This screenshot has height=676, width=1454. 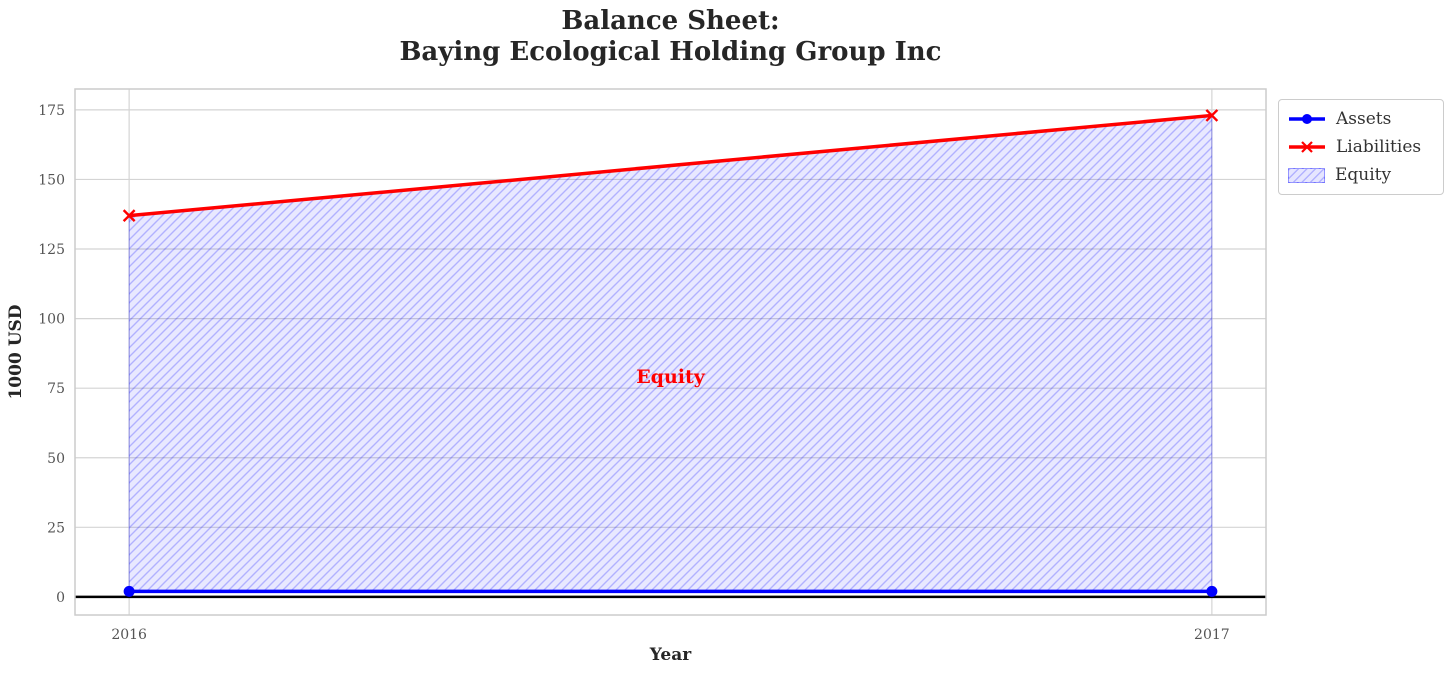 What do you see at coordinates (1379, 147) in the screenshot?
I see `legend-label-liabilities: Liabilities` at bounding box center [1379, 147].